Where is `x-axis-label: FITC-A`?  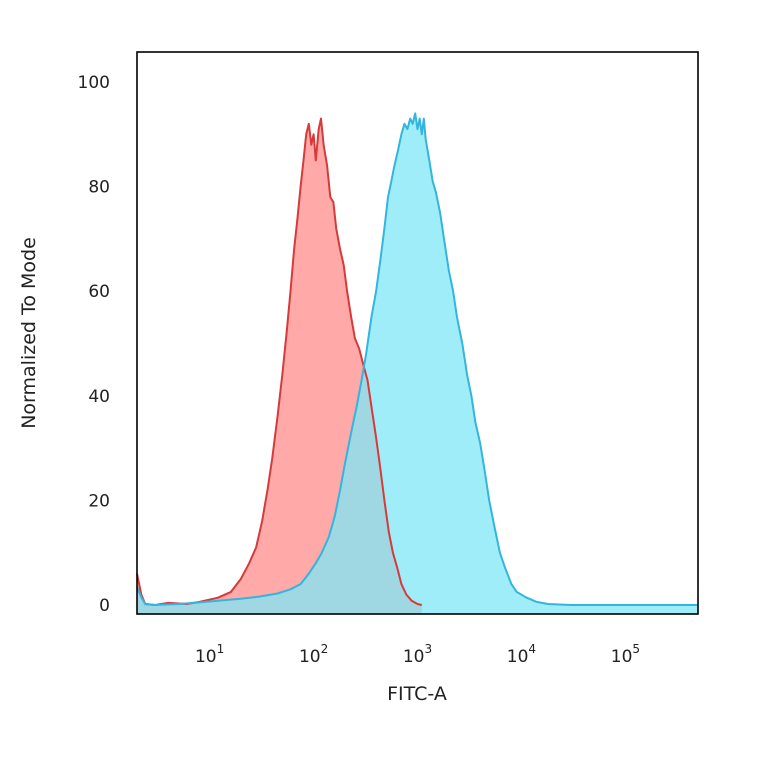
x-axis-label: FITC-A is located at coordinates (417, 694).